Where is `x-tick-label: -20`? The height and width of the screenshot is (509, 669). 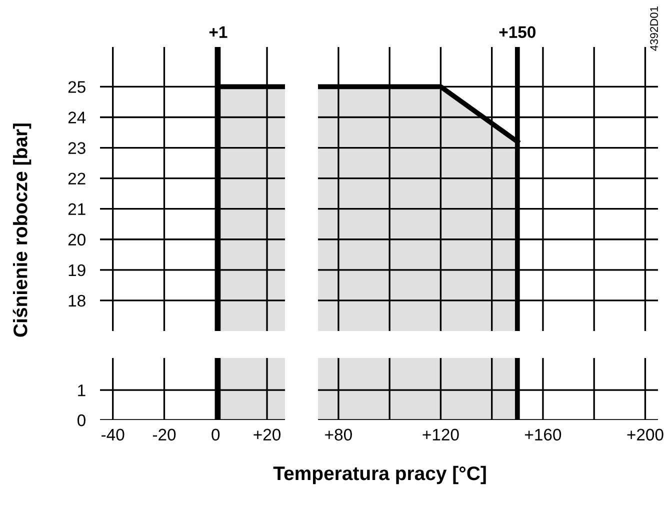 x-tick-label: -20 is located at coordinates (164, 434).